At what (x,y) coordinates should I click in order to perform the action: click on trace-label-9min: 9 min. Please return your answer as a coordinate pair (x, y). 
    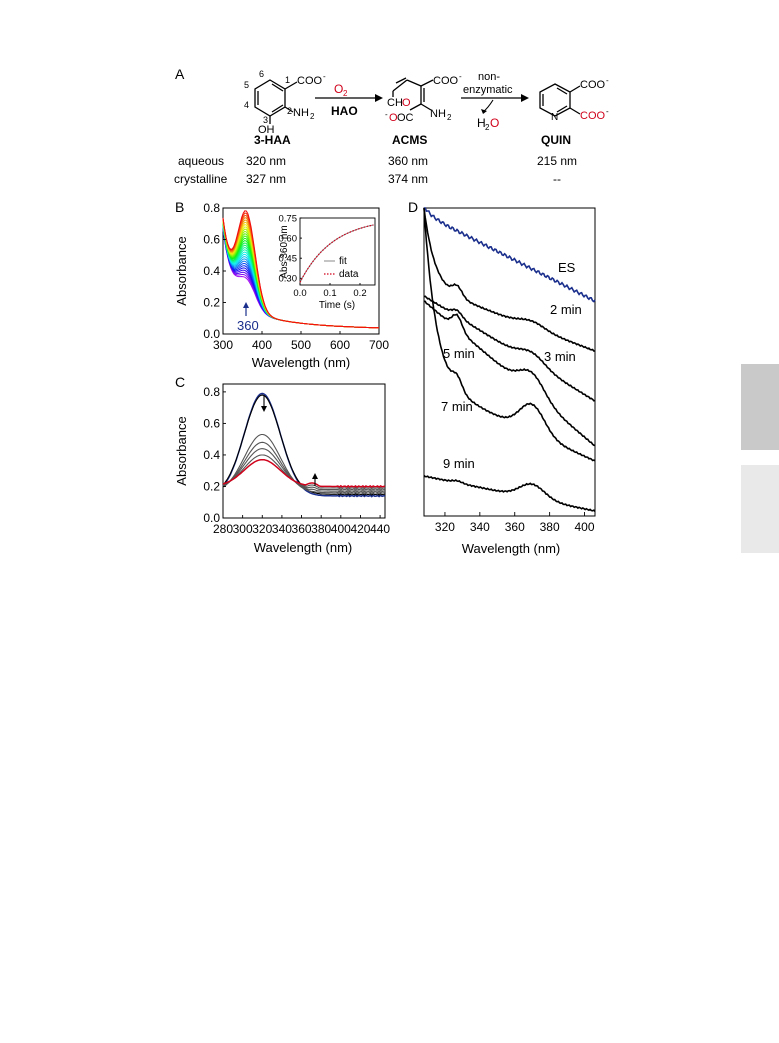
    Looking at the image, I should click on (459, 463).